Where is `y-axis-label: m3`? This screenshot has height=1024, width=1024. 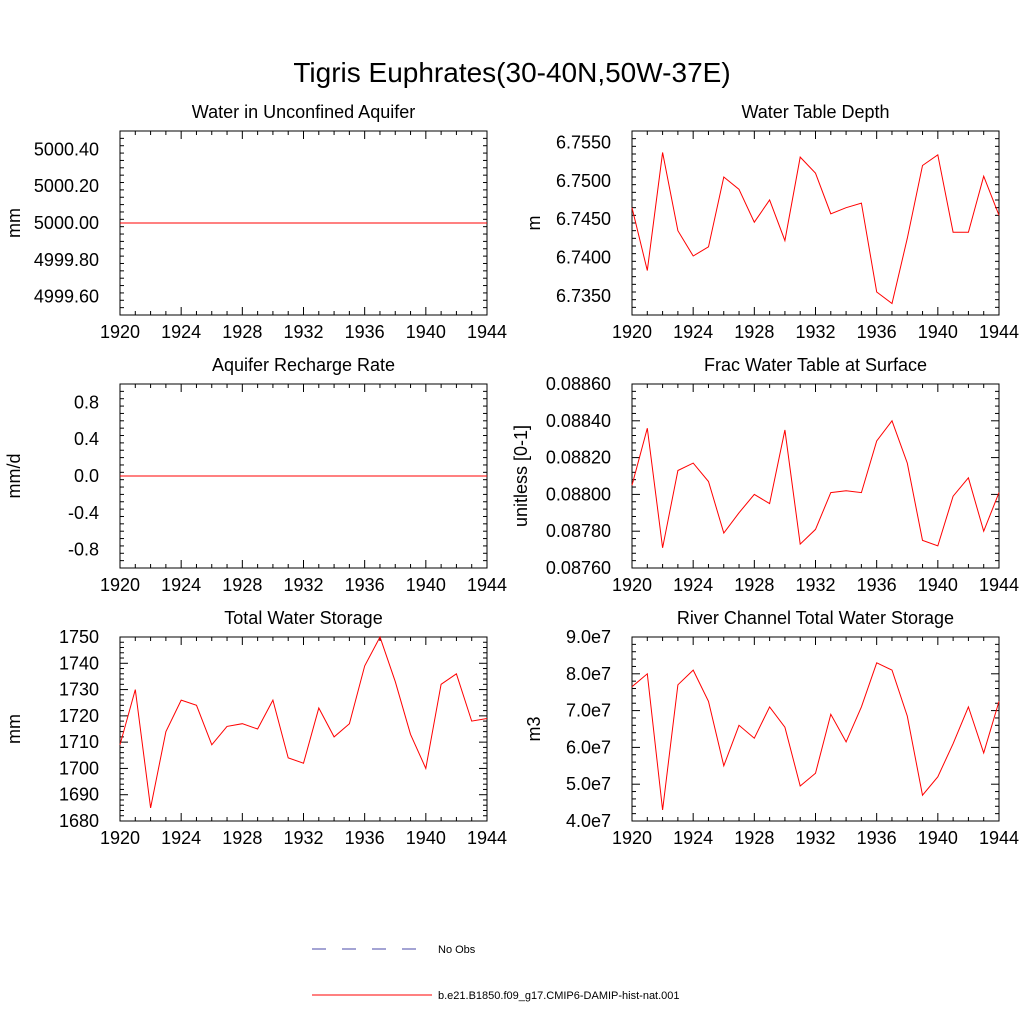 y-axis-label: m3 is located at coordinates (534, 728).